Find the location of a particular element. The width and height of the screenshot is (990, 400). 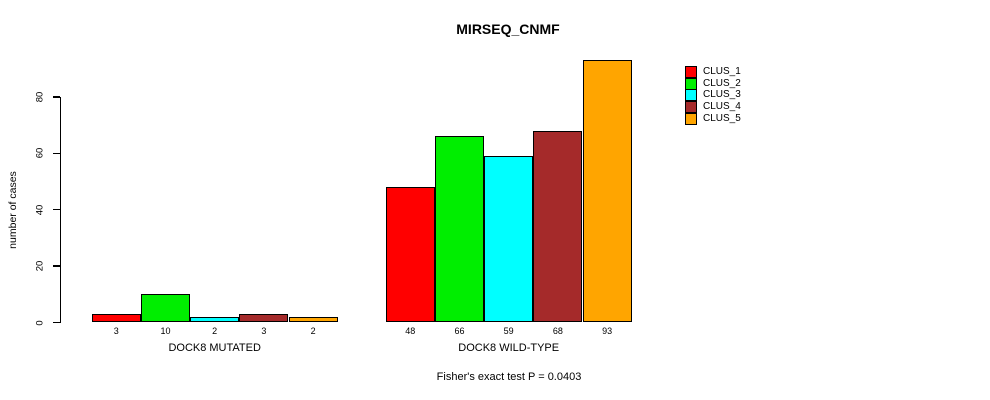

group-label: DOCK8 WILD-TYPE is located at coordinates (509, 348).